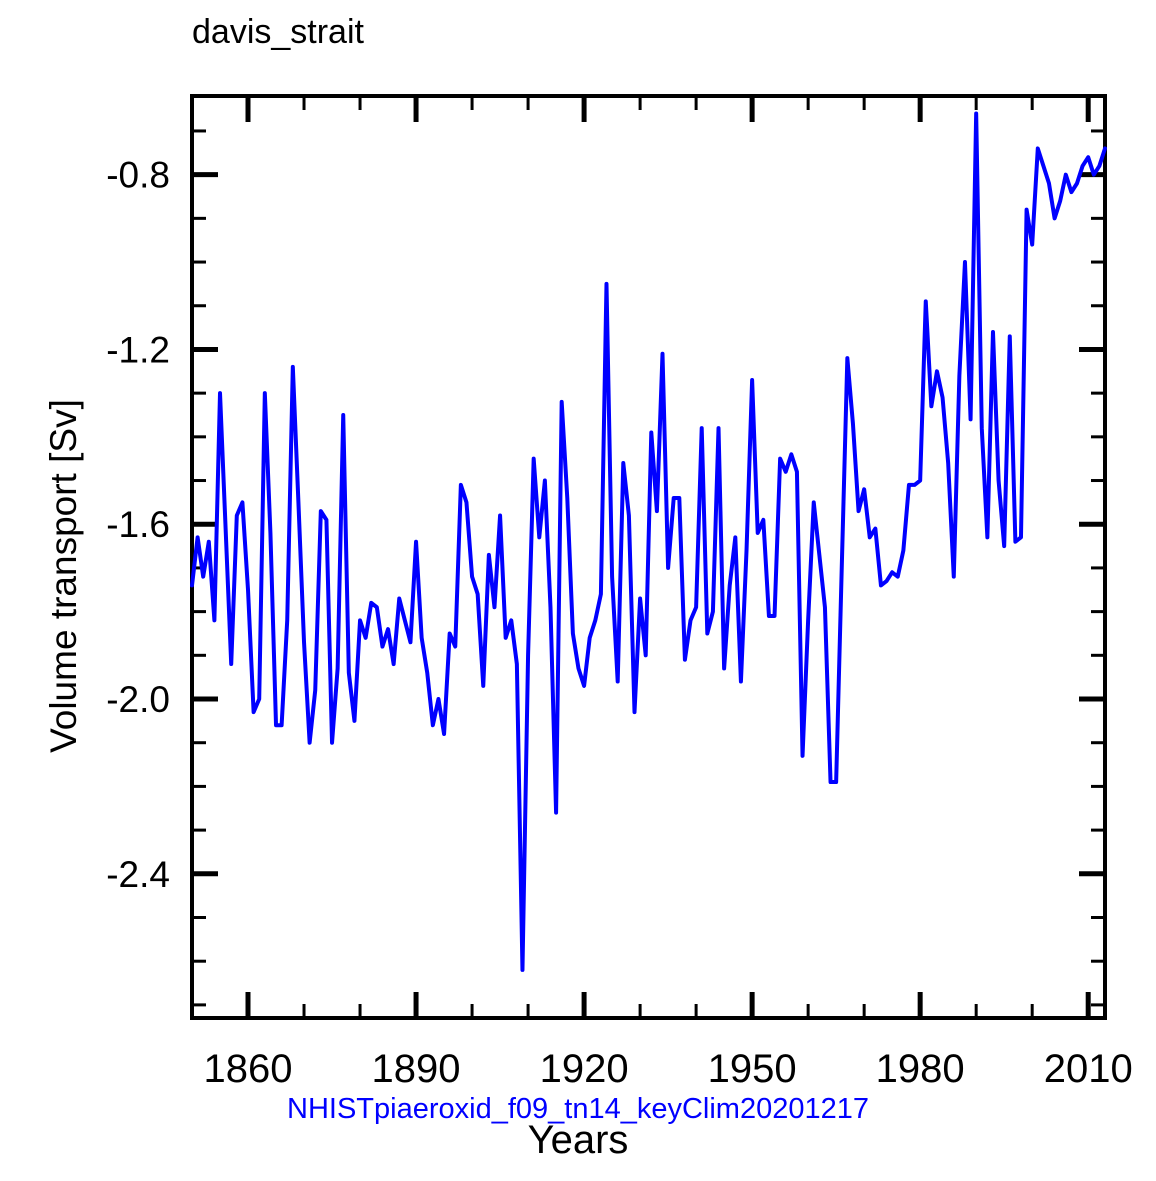 The height and width of the screenshot is (1181, 1156). I want to click on y-tick-label: -1.6, so click(138, 524).